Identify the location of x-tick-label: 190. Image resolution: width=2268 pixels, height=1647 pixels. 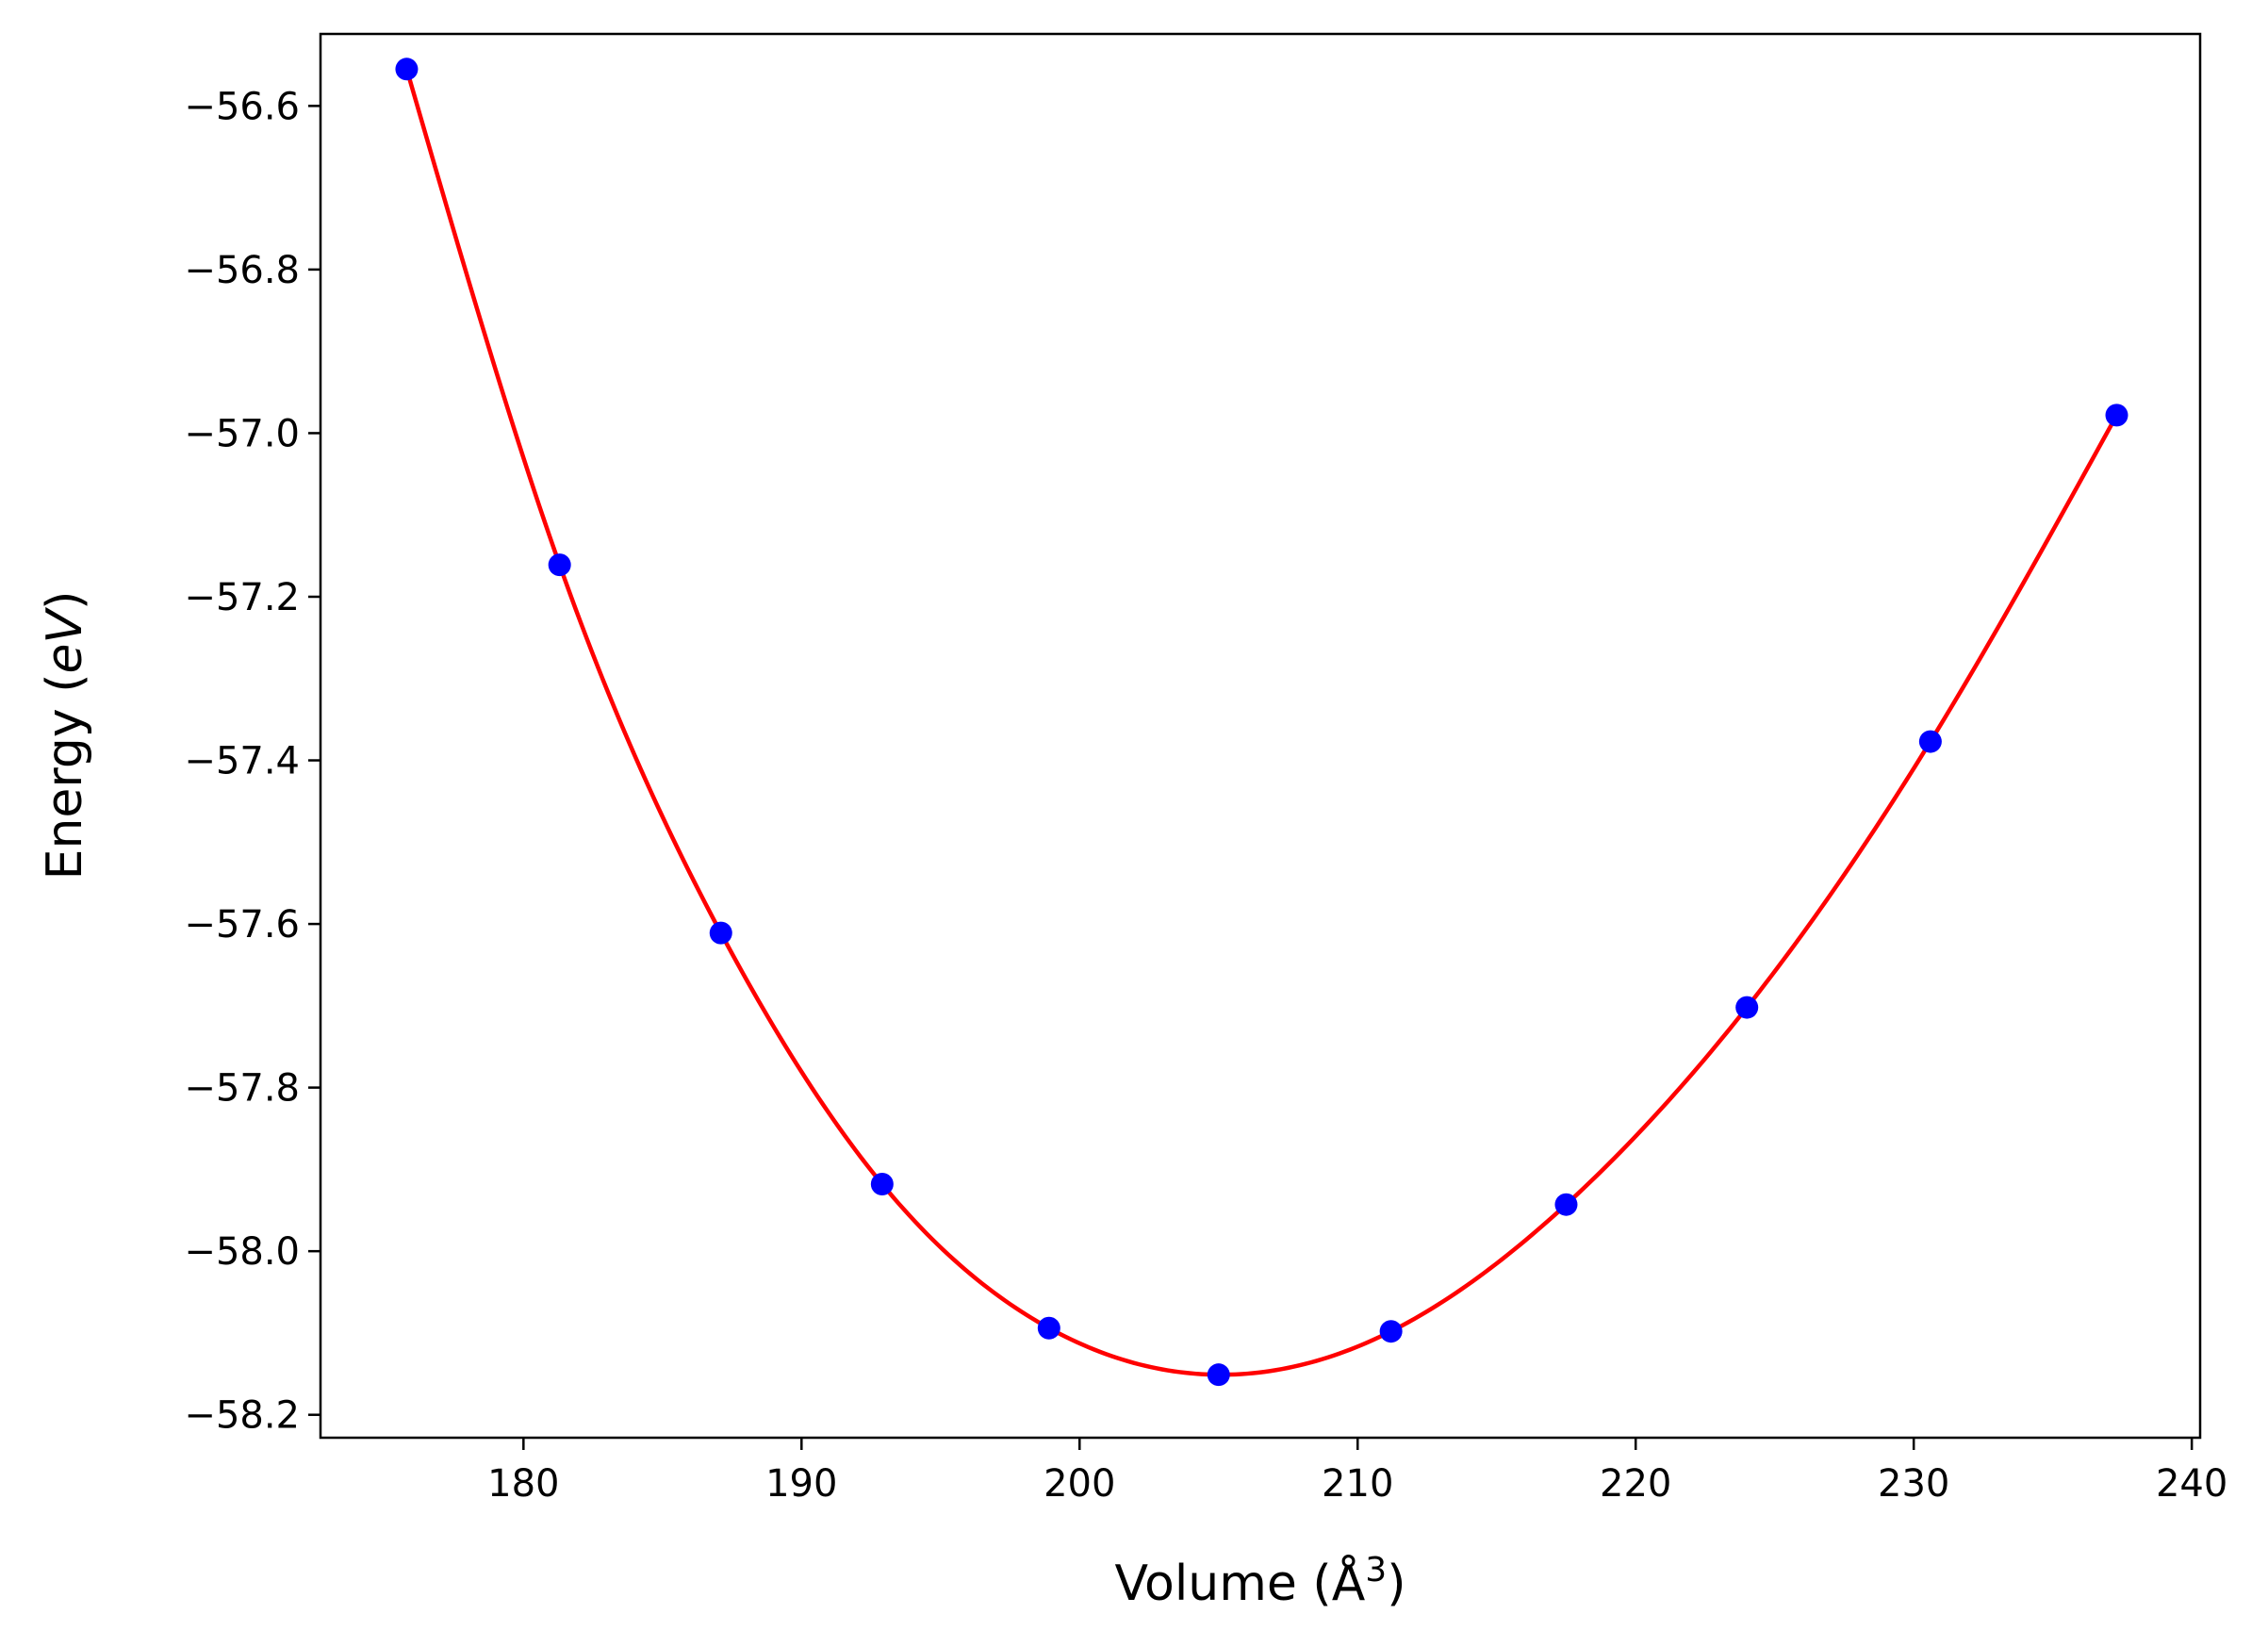
(801, 1484).